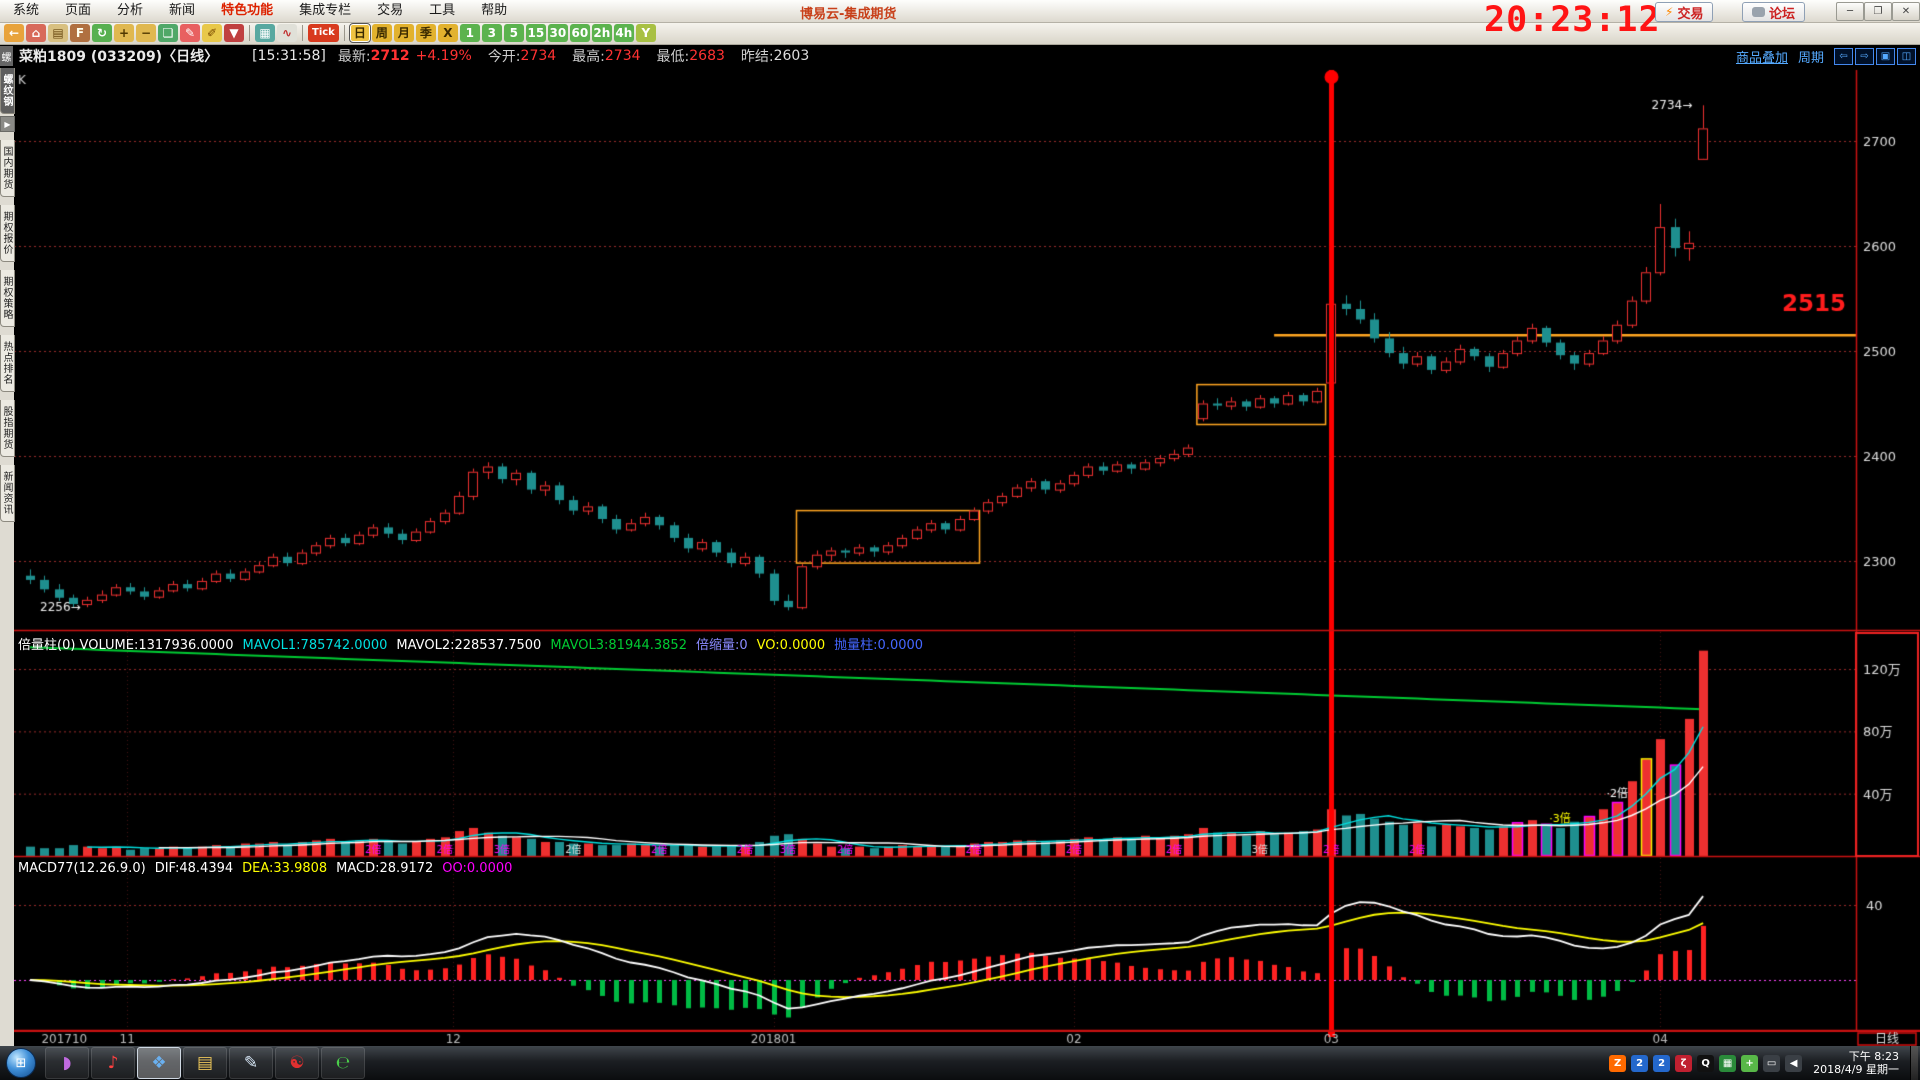 This screenshot has width=1920, height=1080. Describe the element at coordinates (354, 57) in the screenshot. I see `quote-field: 最新:` at that location.